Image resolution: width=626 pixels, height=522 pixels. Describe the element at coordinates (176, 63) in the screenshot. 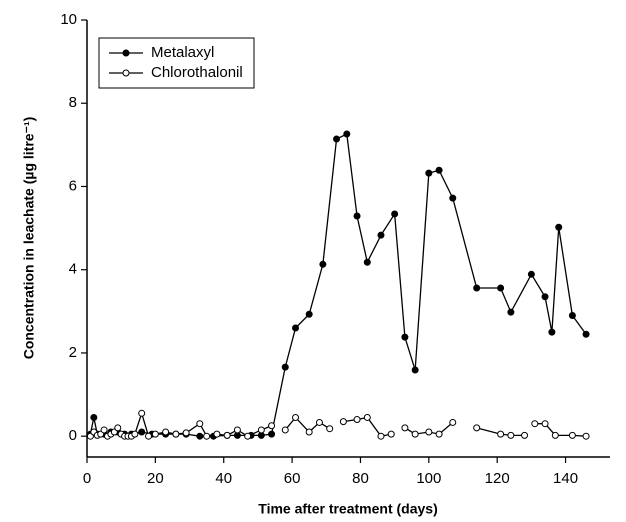

I see `legend-box` at that location.